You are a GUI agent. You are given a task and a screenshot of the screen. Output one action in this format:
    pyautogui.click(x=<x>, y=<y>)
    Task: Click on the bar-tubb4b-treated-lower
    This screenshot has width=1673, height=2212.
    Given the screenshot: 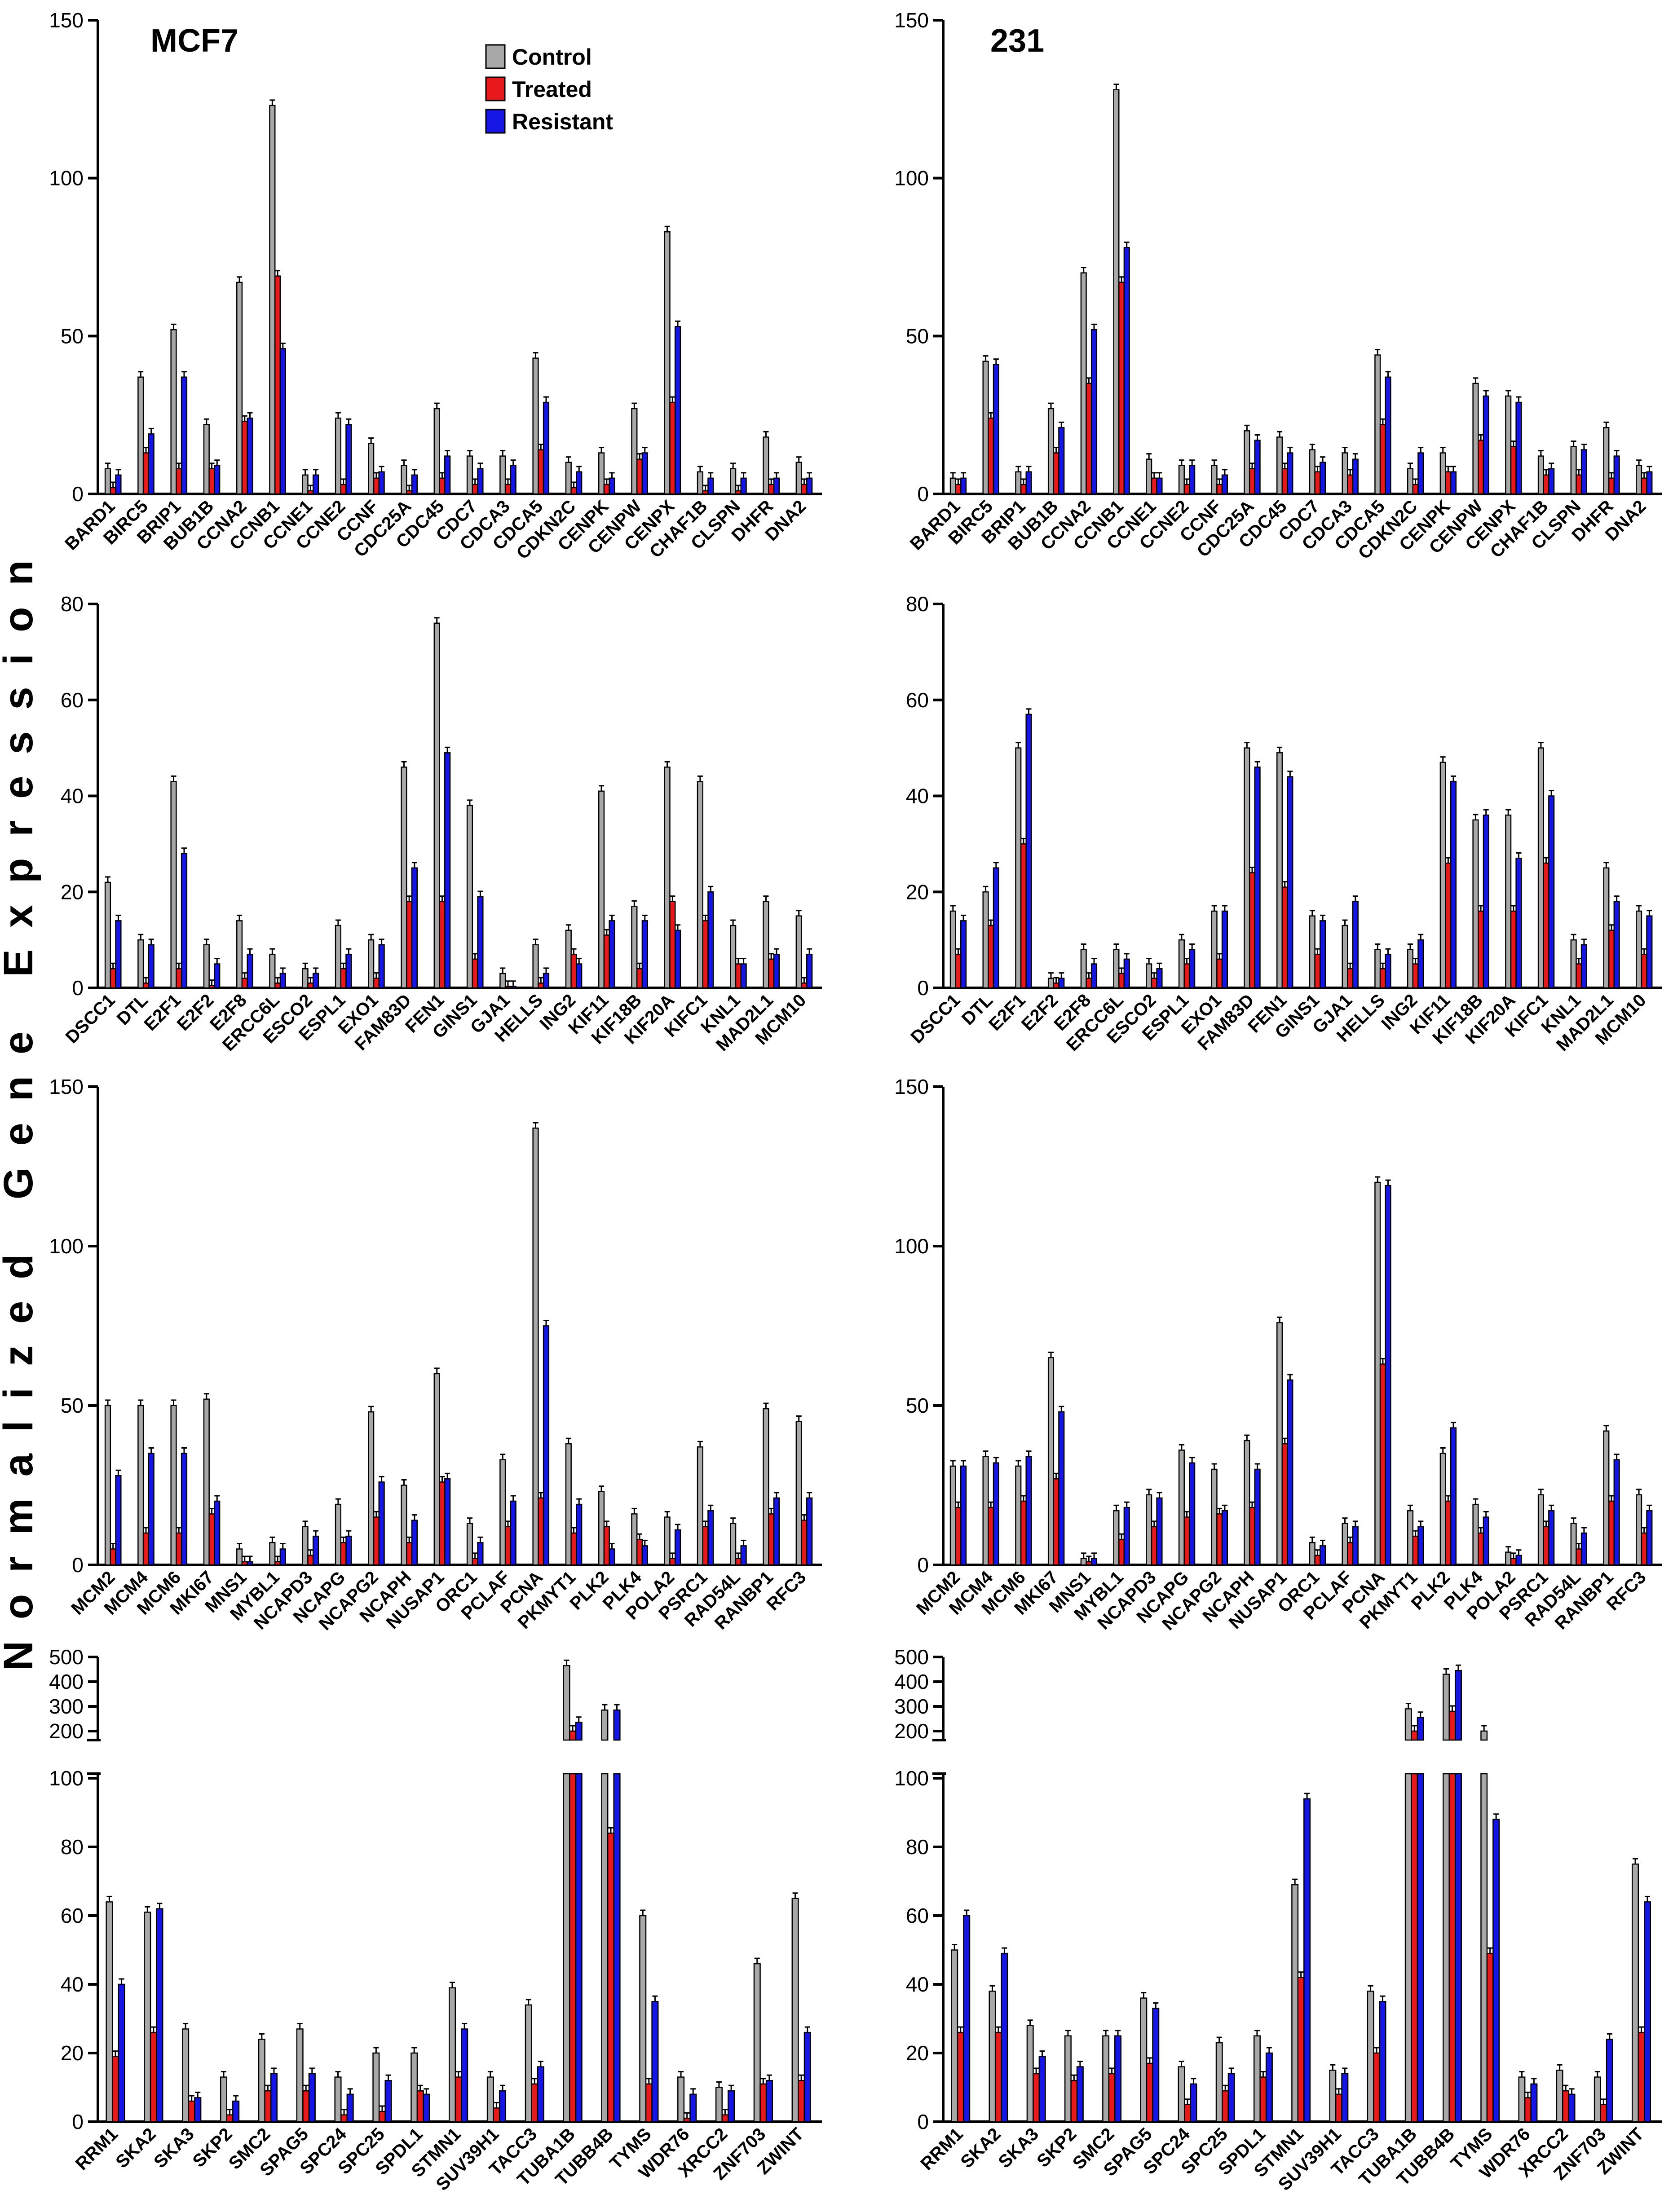 What is the action you would take?
    pyautogui.click(x=1452, y=1948)
    